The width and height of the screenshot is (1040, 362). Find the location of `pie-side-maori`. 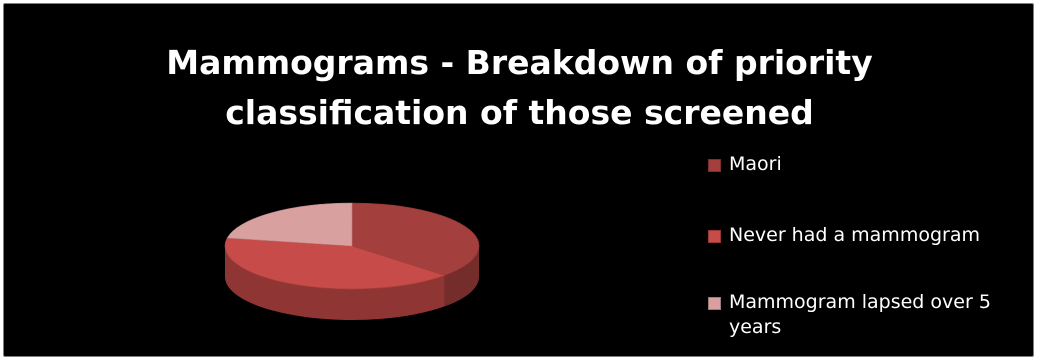

pie-side-maori is located at coordinates (461, 276).